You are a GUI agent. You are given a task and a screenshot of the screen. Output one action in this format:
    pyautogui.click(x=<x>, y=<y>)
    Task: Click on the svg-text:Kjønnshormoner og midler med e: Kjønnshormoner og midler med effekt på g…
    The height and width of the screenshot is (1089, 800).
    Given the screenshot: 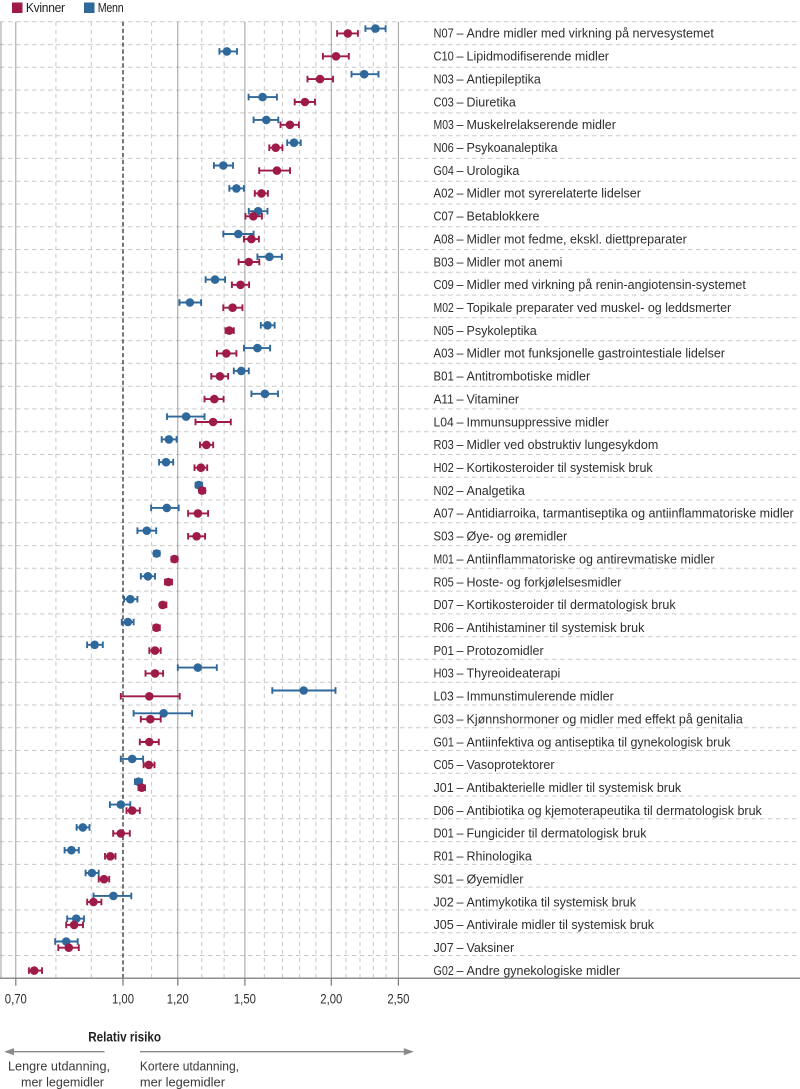 What is the action you would take?
    pyautogui.click(x=605, y=720)
    